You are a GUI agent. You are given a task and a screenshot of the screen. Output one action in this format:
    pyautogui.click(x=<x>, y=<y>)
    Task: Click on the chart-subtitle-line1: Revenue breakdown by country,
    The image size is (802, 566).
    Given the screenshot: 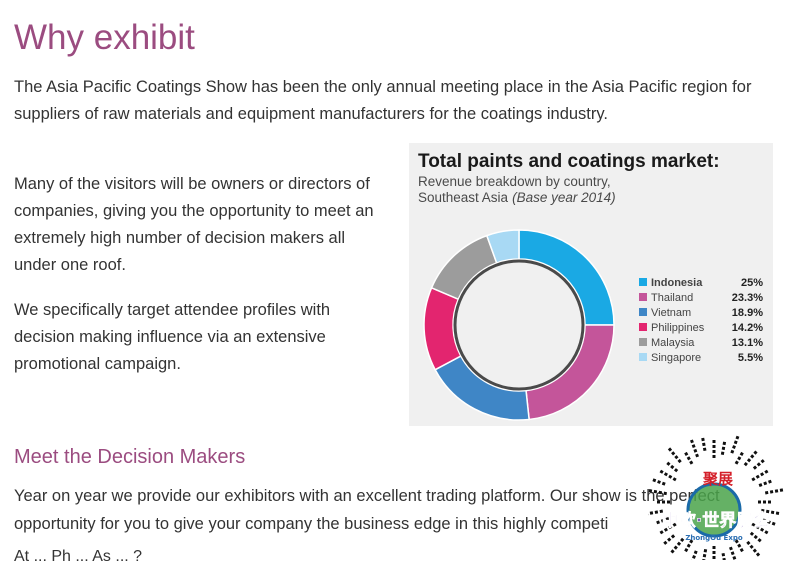 What is the action you would take?
    pyautogui.click(x=514, y=181)
    